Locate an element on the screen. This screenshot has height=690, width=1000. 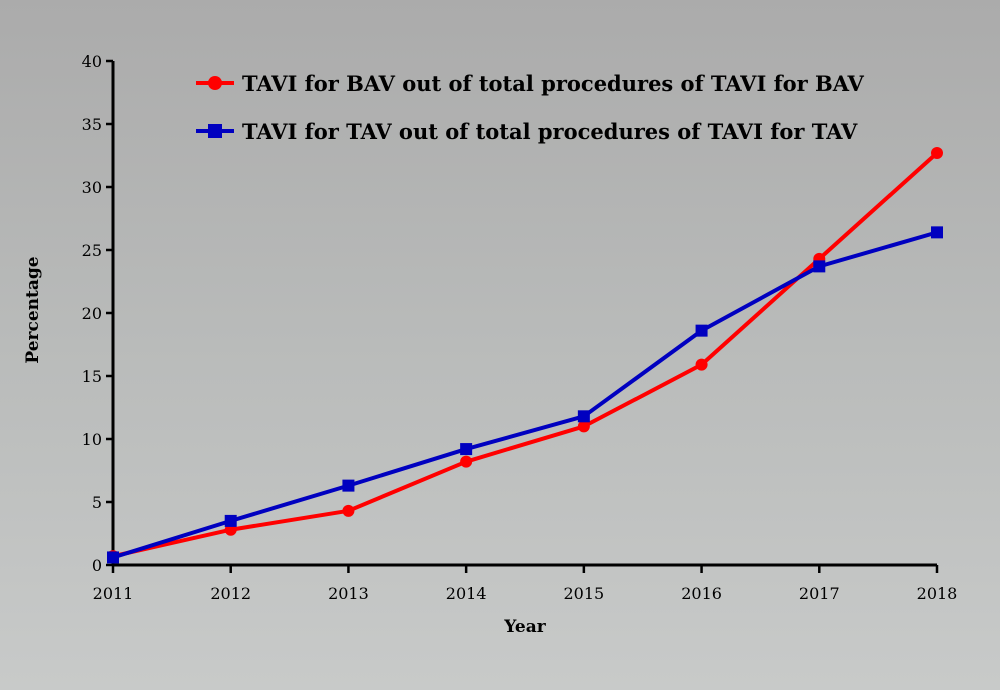
y-tick-label: 20 is located at coordinates (92, 313).